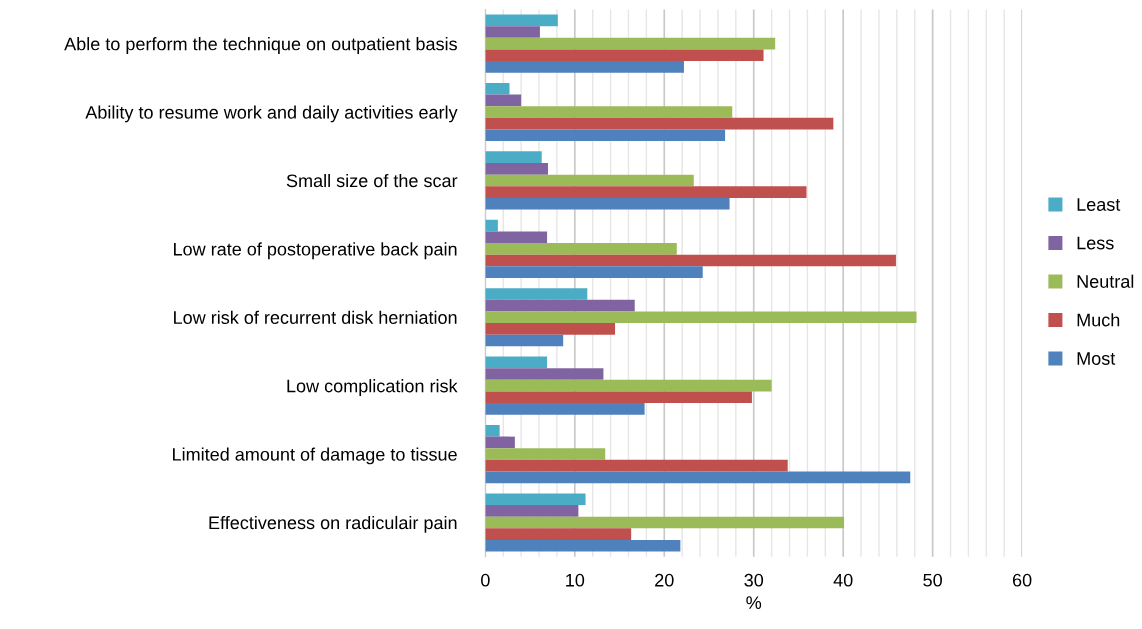 The image size is (1142, 629). I want to click on y-tick-label: Low risk of recurrent disk herniation, so click(315, 317).